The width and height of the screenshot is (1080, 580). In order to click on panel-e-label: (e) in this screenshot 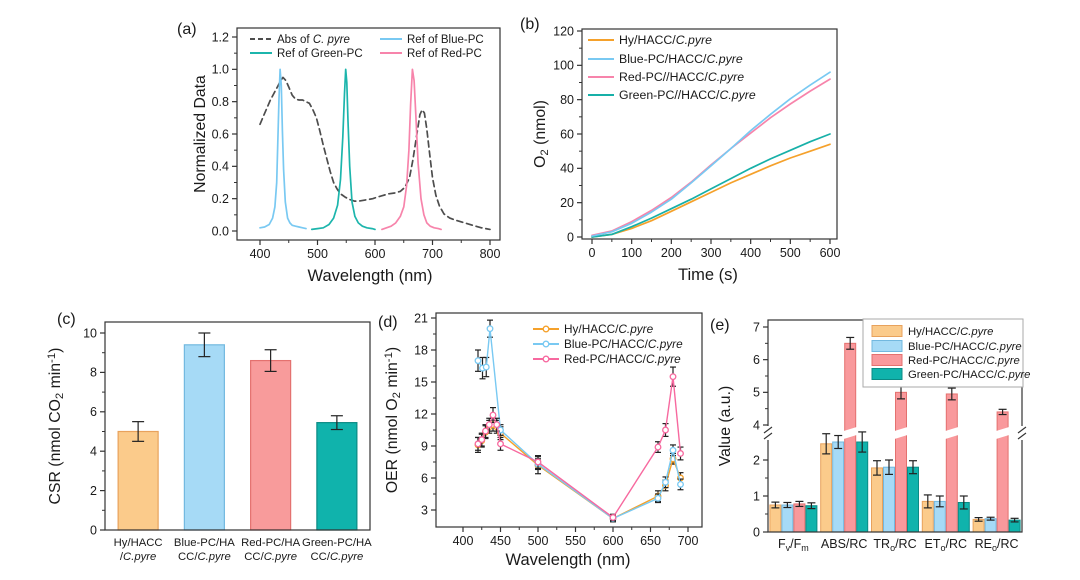, I will do `click(720, 325)`.